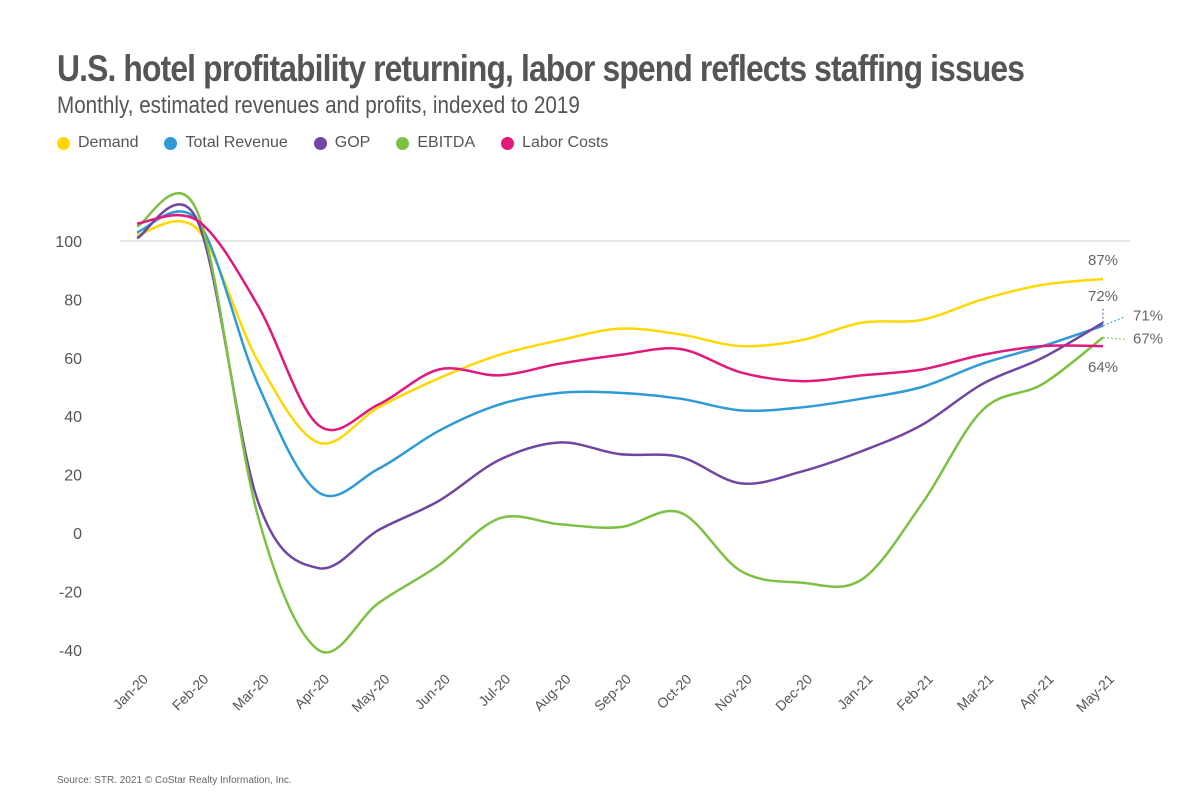  What do you see at coordinates (552, 692) in the screenshot?
I see `x-tick-label: Aug-20` at bounding box center [552, 692].